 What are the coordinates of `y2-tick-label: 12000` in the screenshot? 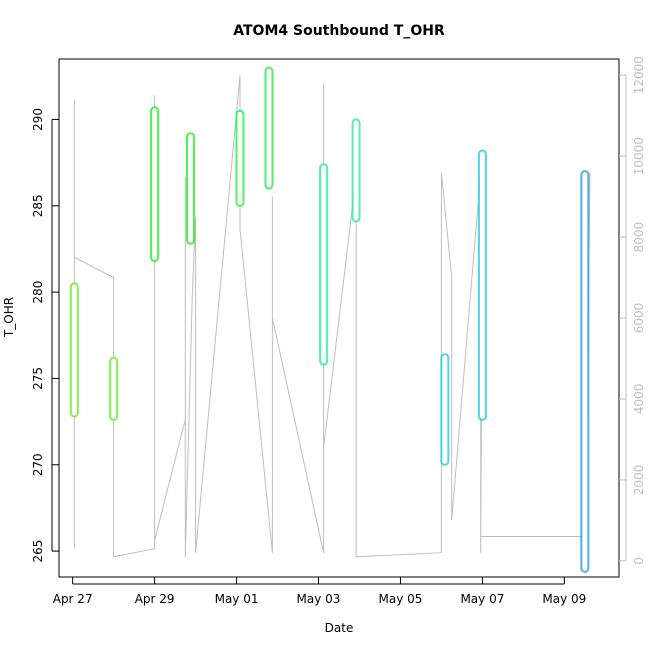 It's located at (639, 75).